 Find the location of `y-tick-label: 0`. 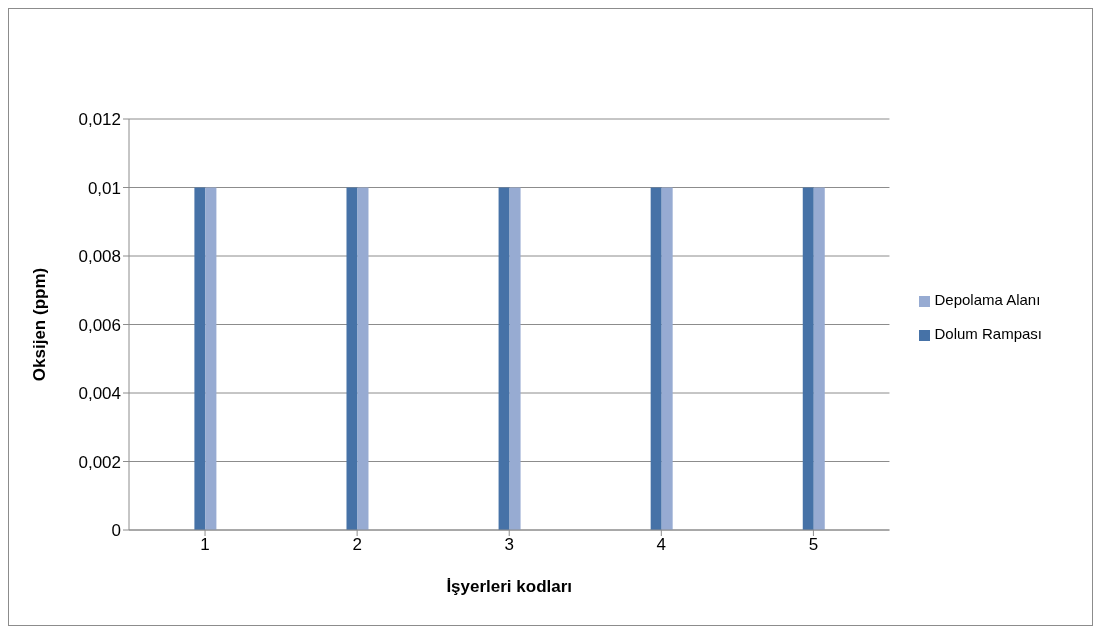

y-tick-label: 0 is located at coordinates (116, 531).